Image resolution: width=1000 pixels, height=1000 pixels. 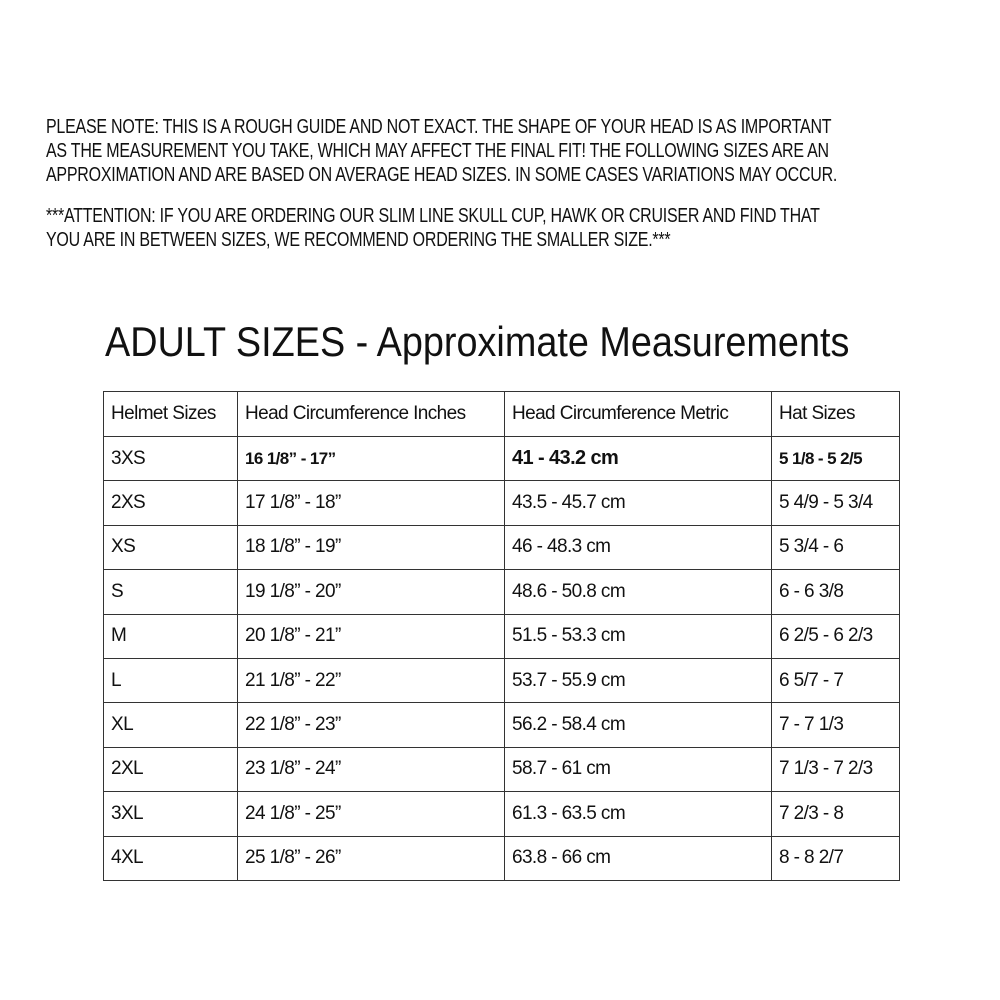 I want to click on hat-size-cell: 5 1/8 - 5 2/5, so click(x=835, y=458).